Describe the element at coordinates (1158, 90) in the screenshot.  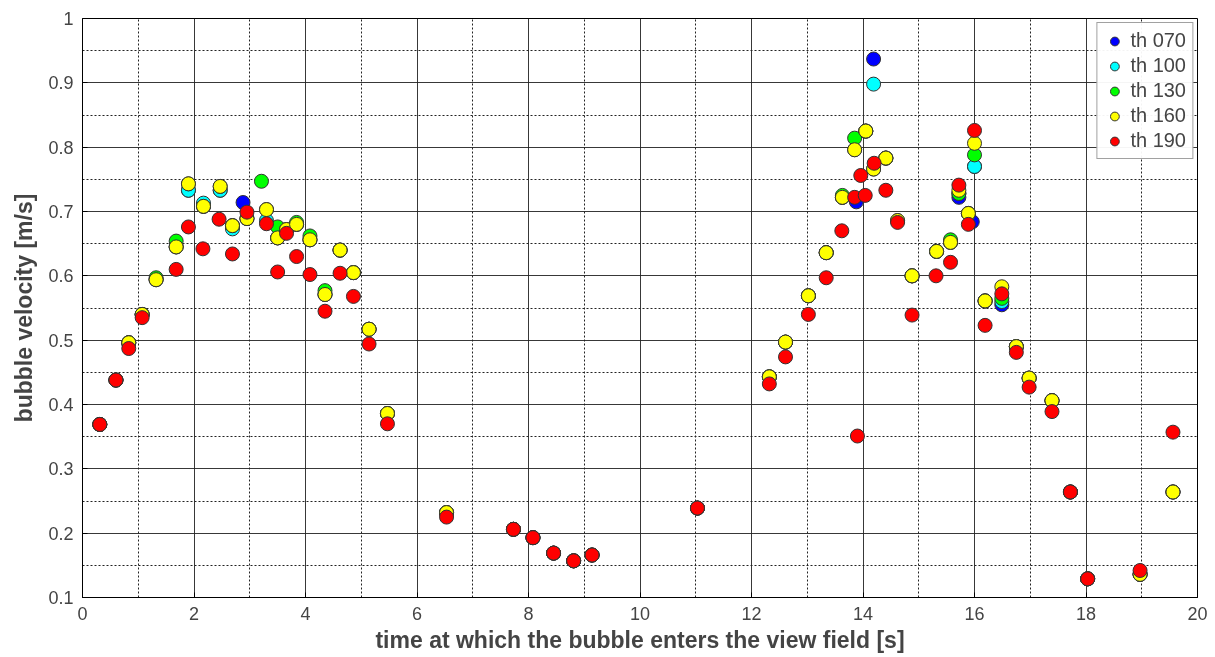
I see `legend-label: th 130` at that location.